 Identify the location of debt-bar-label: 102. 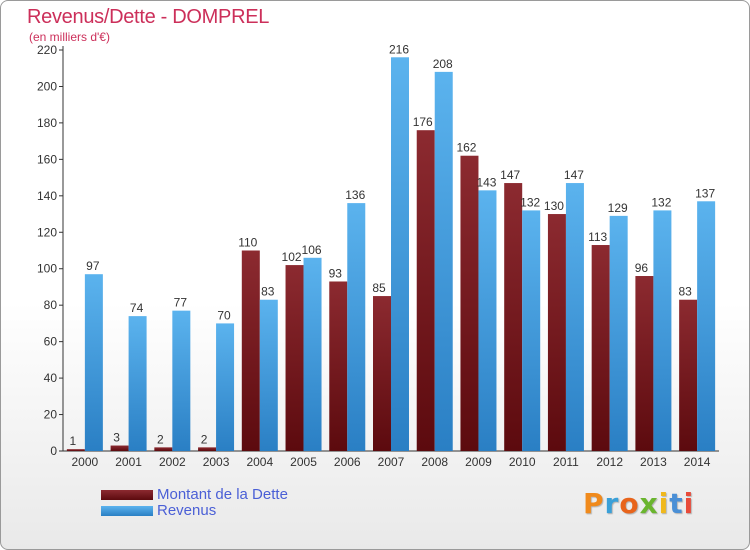
(292, 257).